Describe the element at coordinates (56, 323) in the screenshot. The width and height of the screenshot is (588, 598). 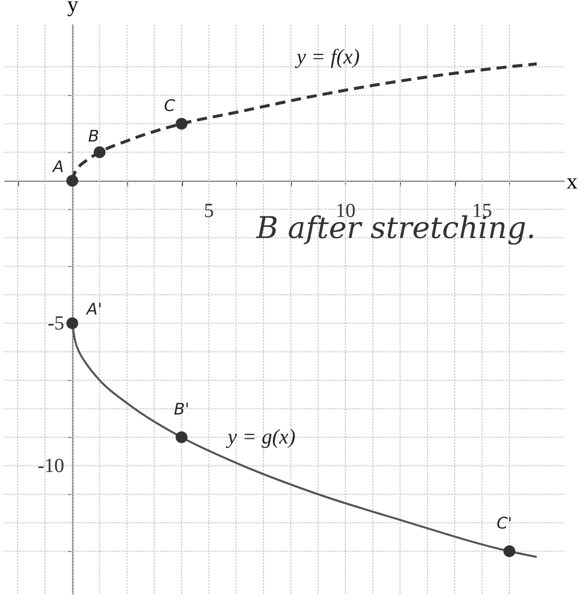
I see `y-tick-label: -5` at that location.